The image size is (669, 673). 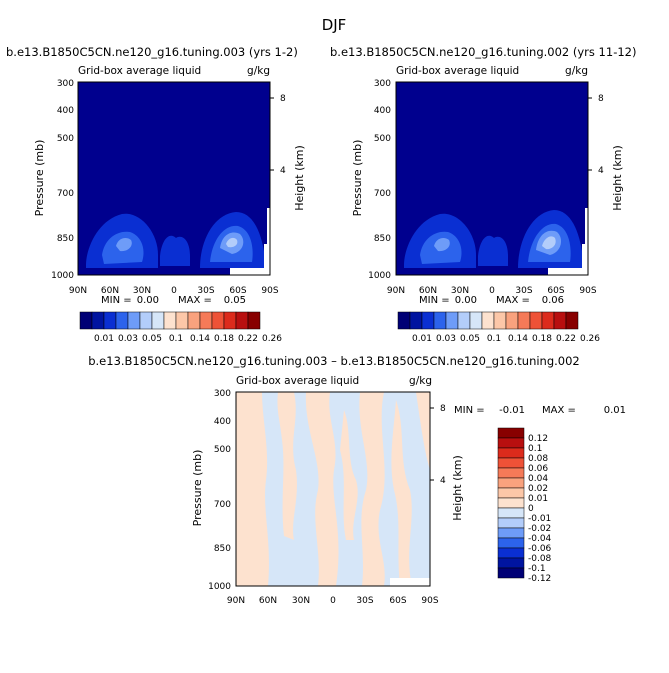 What do you see at coordinates (334, 25) in the screenshot?
I see `season-title: DJF` at bounding box center [334, 25].